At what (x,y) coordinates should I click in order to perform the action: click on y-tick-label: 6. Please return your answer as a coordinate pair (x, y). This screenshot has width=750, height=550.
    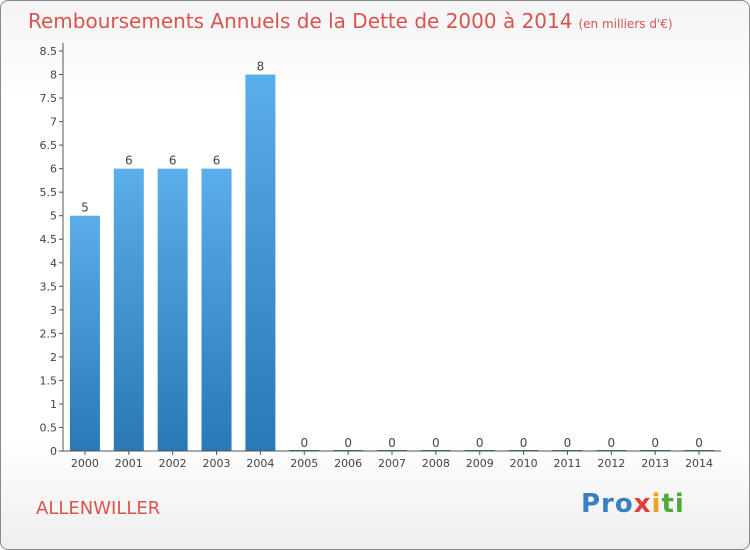
    Looking at the image, I should click on (53, 169).